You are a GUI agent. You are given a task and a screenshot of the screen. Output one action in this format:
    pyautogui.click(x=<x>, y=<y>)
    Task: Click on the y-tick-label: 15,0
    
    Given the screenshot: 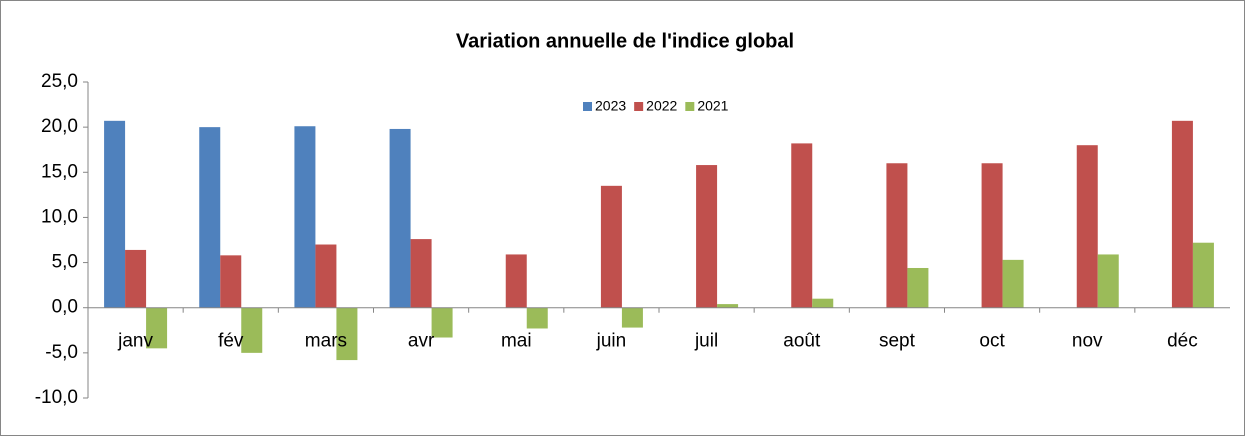 What is the action you would take?
    pyautogui.click(x=59, y=171)
    